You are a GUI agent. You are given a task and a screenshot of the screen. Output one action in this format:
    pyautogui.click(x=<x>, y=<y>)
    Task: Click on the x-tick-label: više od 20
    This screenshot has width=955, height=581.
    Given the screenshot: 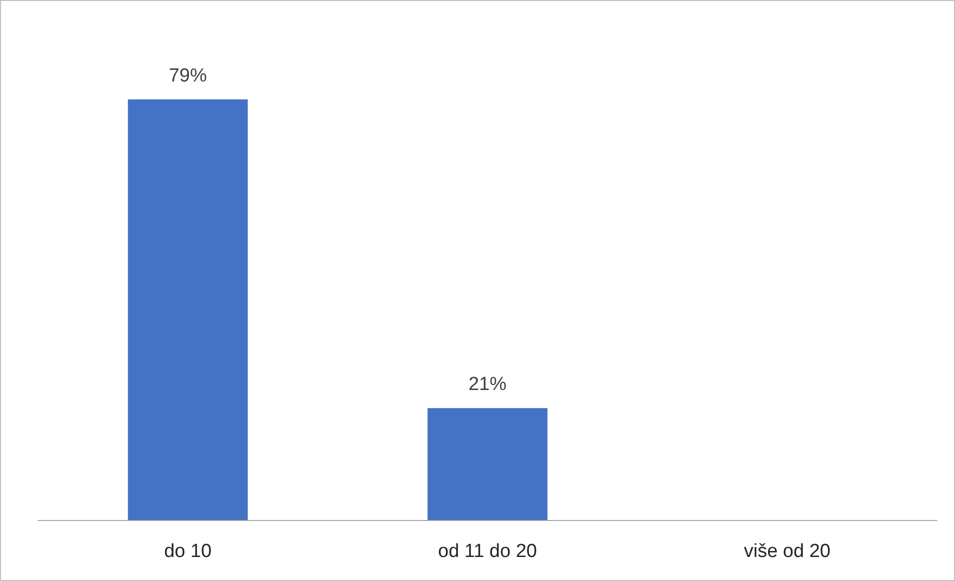 What is the action you would take?
    pyautogui.click(x=787, y=551)
    